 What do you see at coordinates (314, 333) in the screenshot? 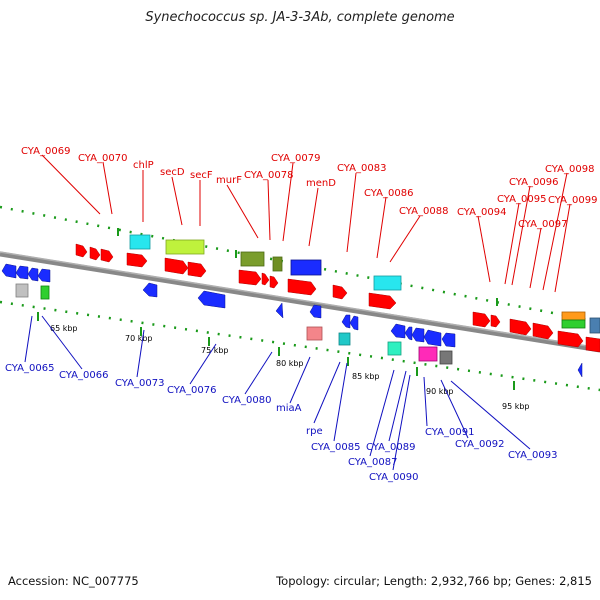
I see `gene-miaa` at bounding box center [314, 333].